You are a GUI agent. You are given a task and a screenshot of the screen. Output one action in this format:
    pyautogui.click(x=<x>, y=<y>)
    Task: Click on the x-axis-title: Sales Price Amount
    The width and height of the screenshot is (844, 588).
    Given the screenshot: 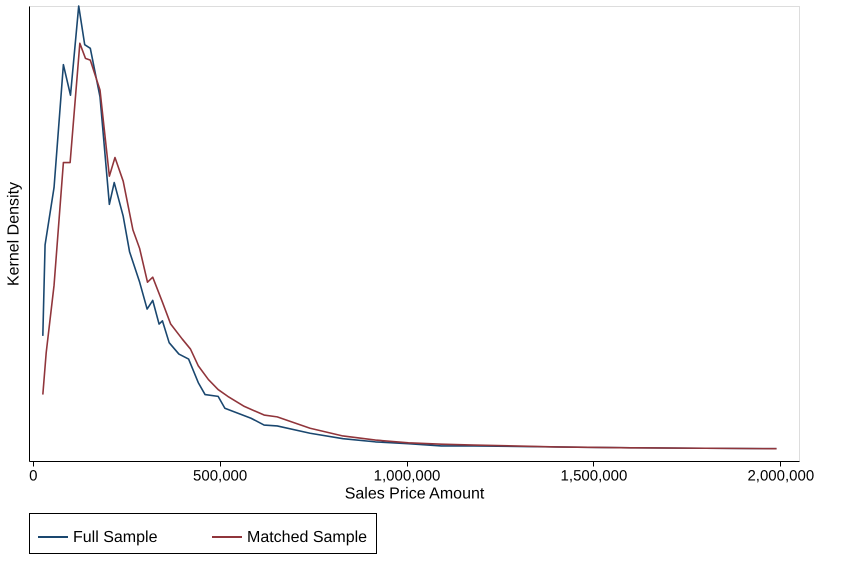 What is the action you would take?
    pyautogui.click(x=414, y=494)
    